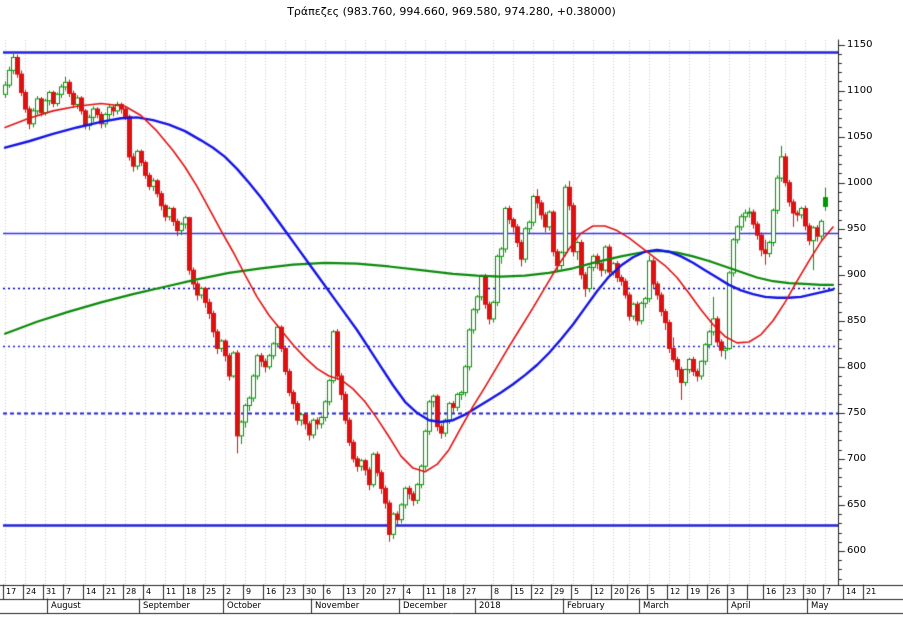 This screenshot has width=903, height=624. I want to click on x-axis-month-label-november: November, so click(337, 606).